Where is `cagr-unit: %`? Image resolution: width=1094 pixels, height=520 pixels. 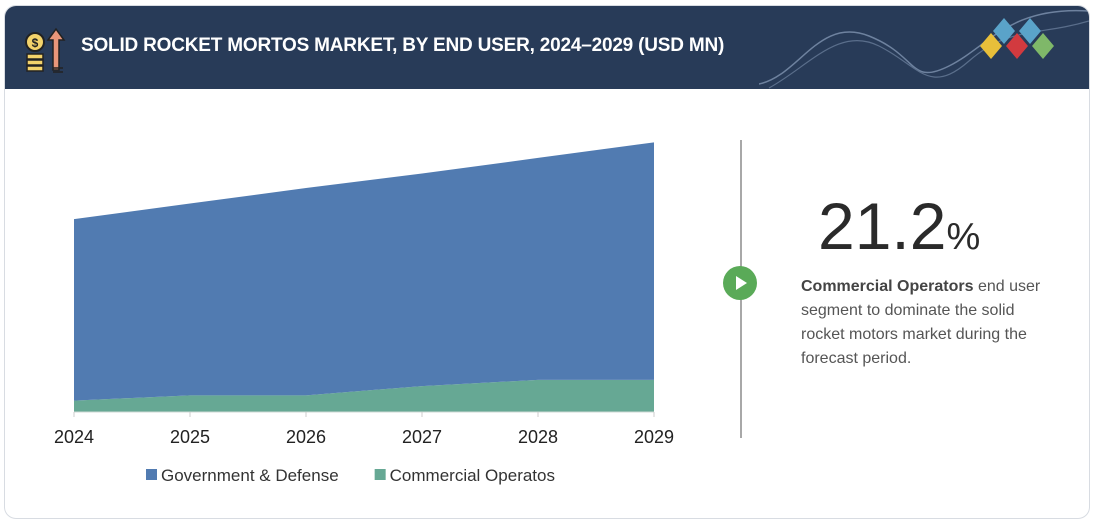 cagr-unit: % is located at coordinates (963, 237).